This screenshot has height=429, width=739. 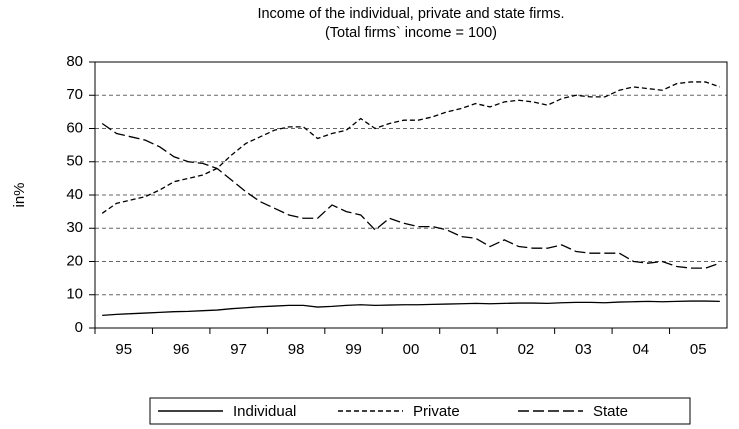 I want to click on y-tick-label: 80, so click(x=74, y=61).